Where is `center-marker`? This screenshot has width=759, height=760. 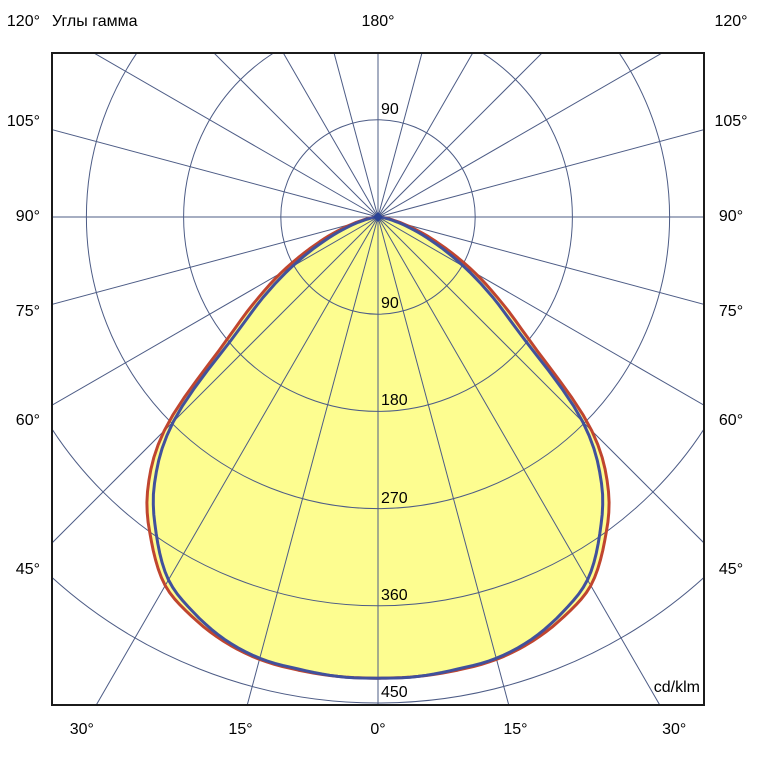 center-marker is located at coordinates (378, 217).